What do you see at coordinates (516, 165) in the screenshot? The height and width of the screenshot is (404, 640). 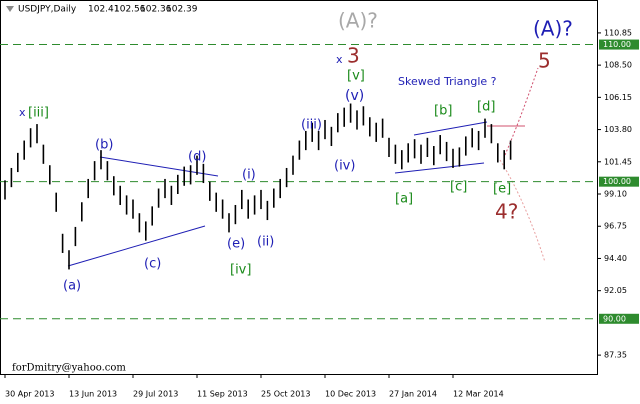 I see `forecast-lines` at bounding box center [516, 165].